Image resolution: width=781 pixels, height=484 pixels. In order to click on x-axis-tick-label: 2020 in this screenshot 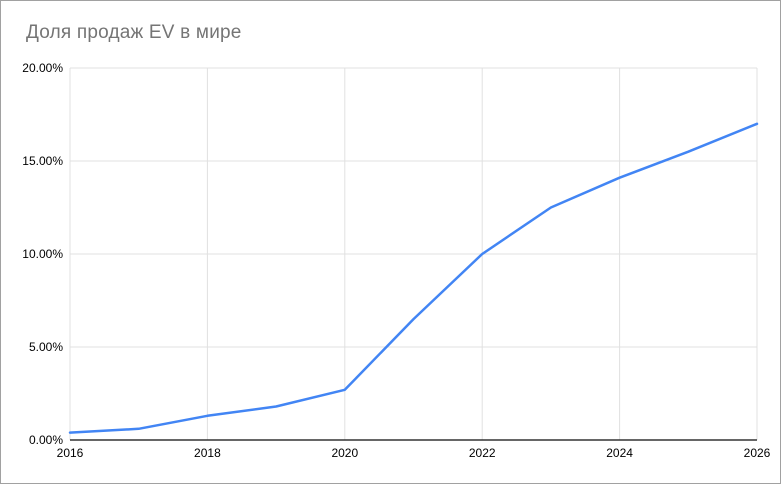, I will do `click(344, 453)`.